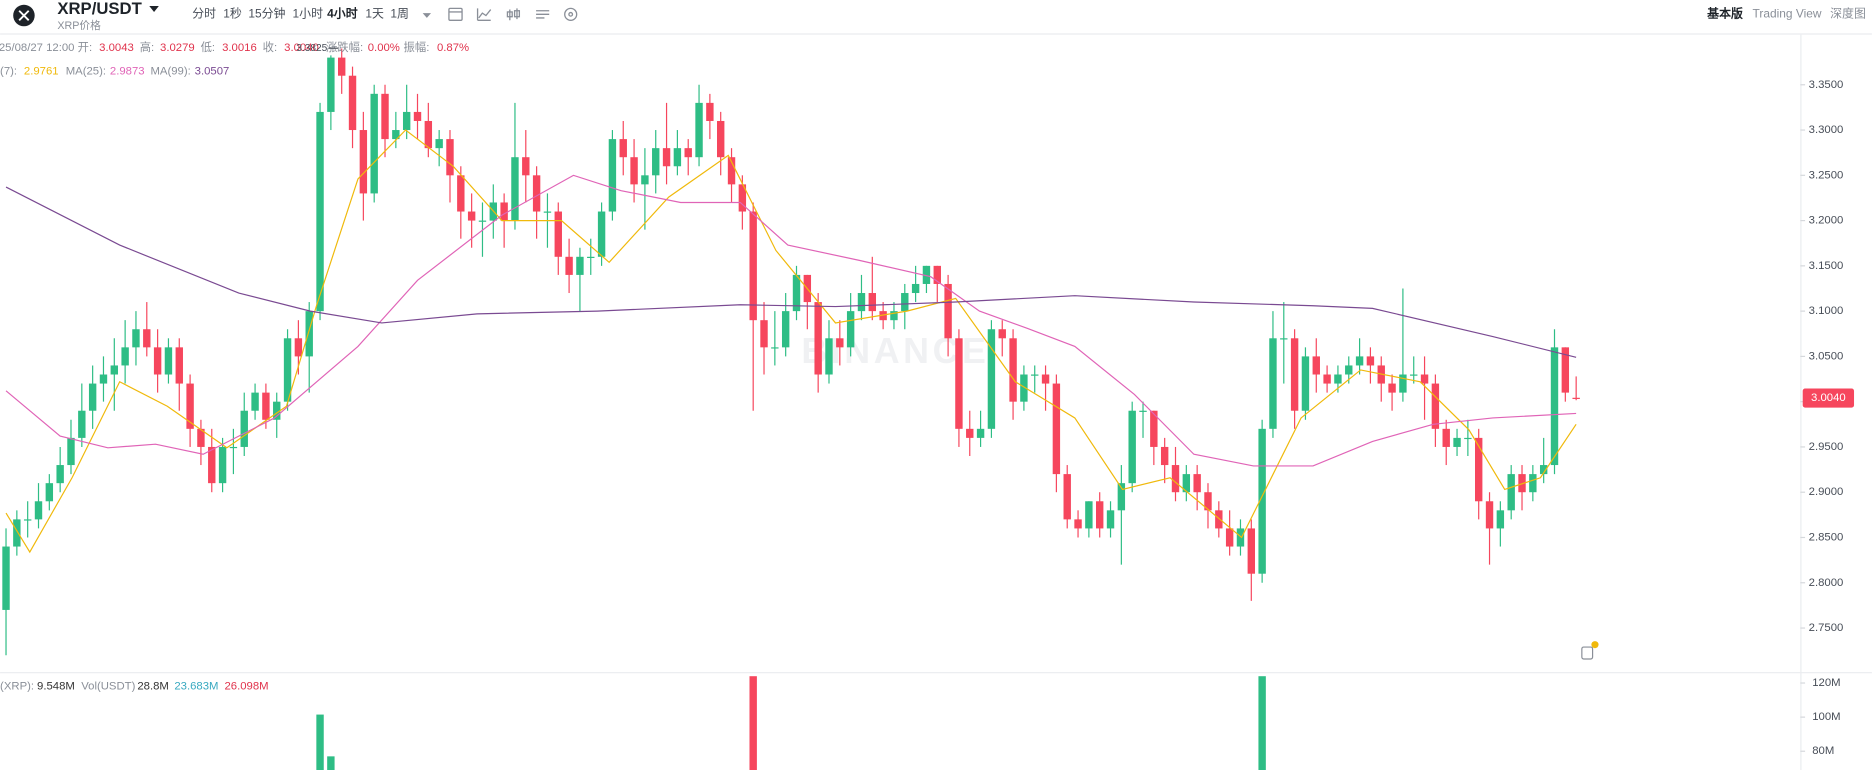 The height and width of the screenshot is (770, 1872). I want to click on info-label: 收:, so click(270, 47).